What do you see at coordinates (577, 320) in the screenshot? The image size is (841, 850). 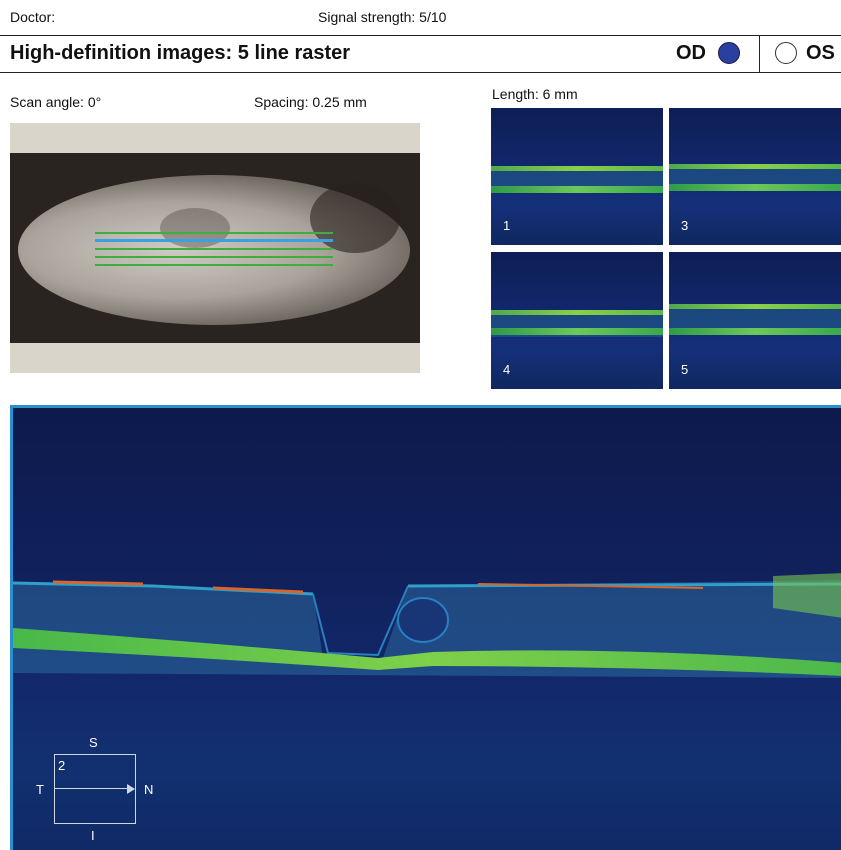 I see `oct-thumbnail-4: 4` at bounding box center [577, 320].